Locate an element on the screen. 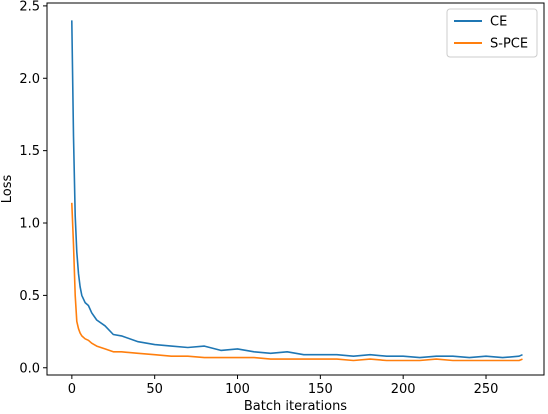 The width and height of the screenshot is (548, 414). y-axis-label: Loss is located at coordinates (7, 189).